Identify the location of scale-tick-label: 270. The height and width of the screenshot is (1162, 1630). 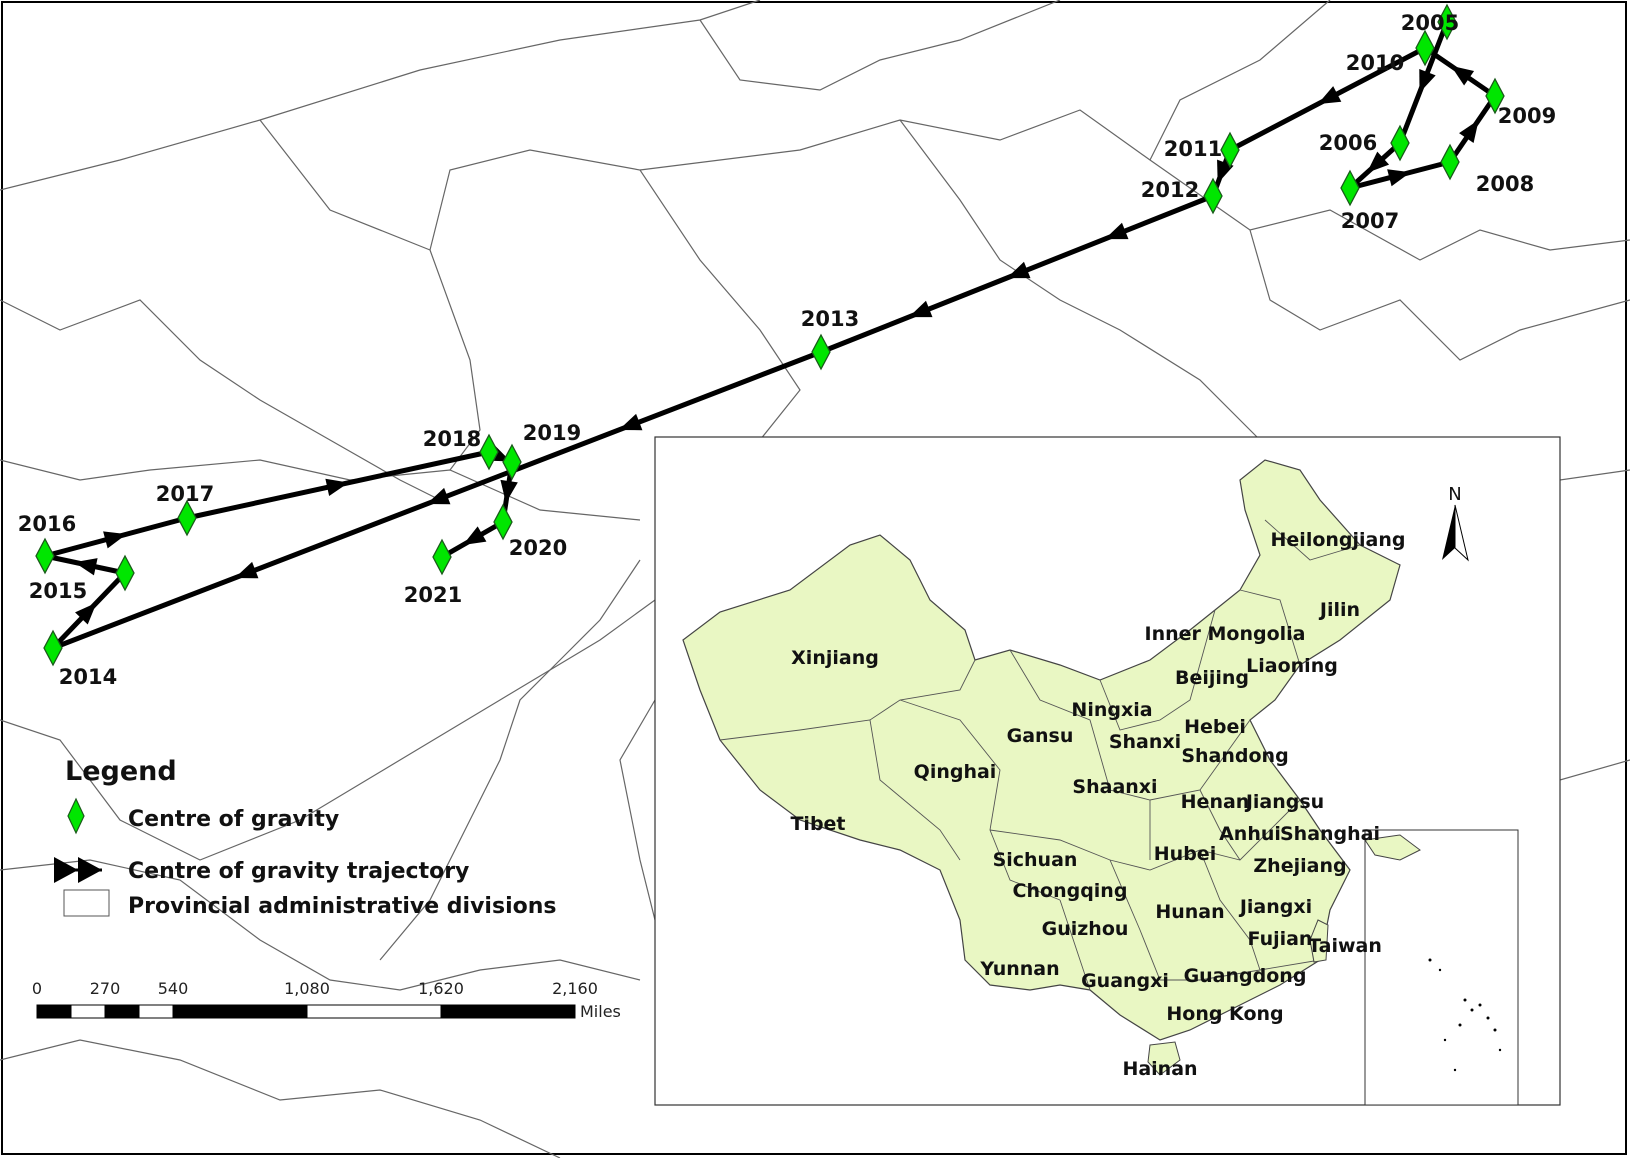
(105, 988).